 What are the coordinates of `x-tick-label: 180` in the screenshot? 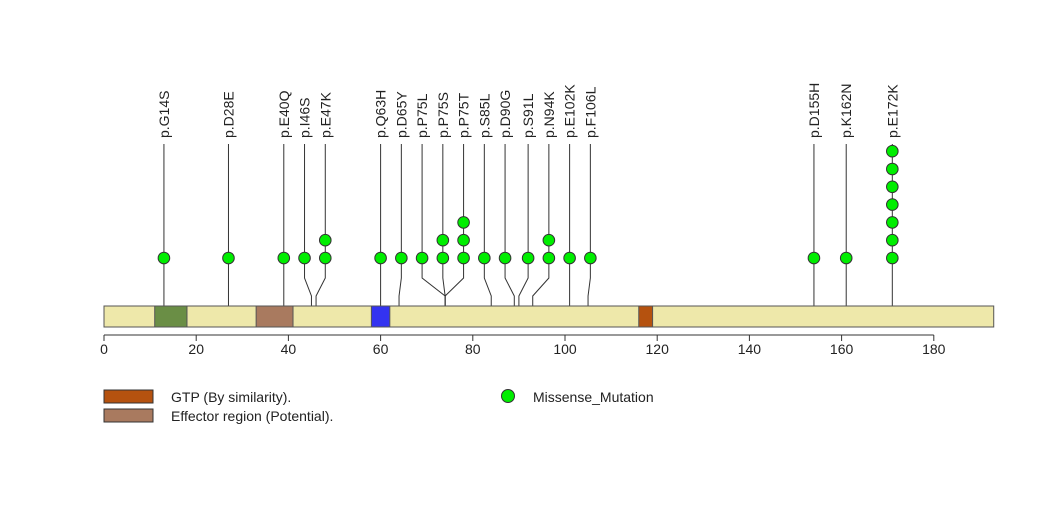 It's located at (934, 349).